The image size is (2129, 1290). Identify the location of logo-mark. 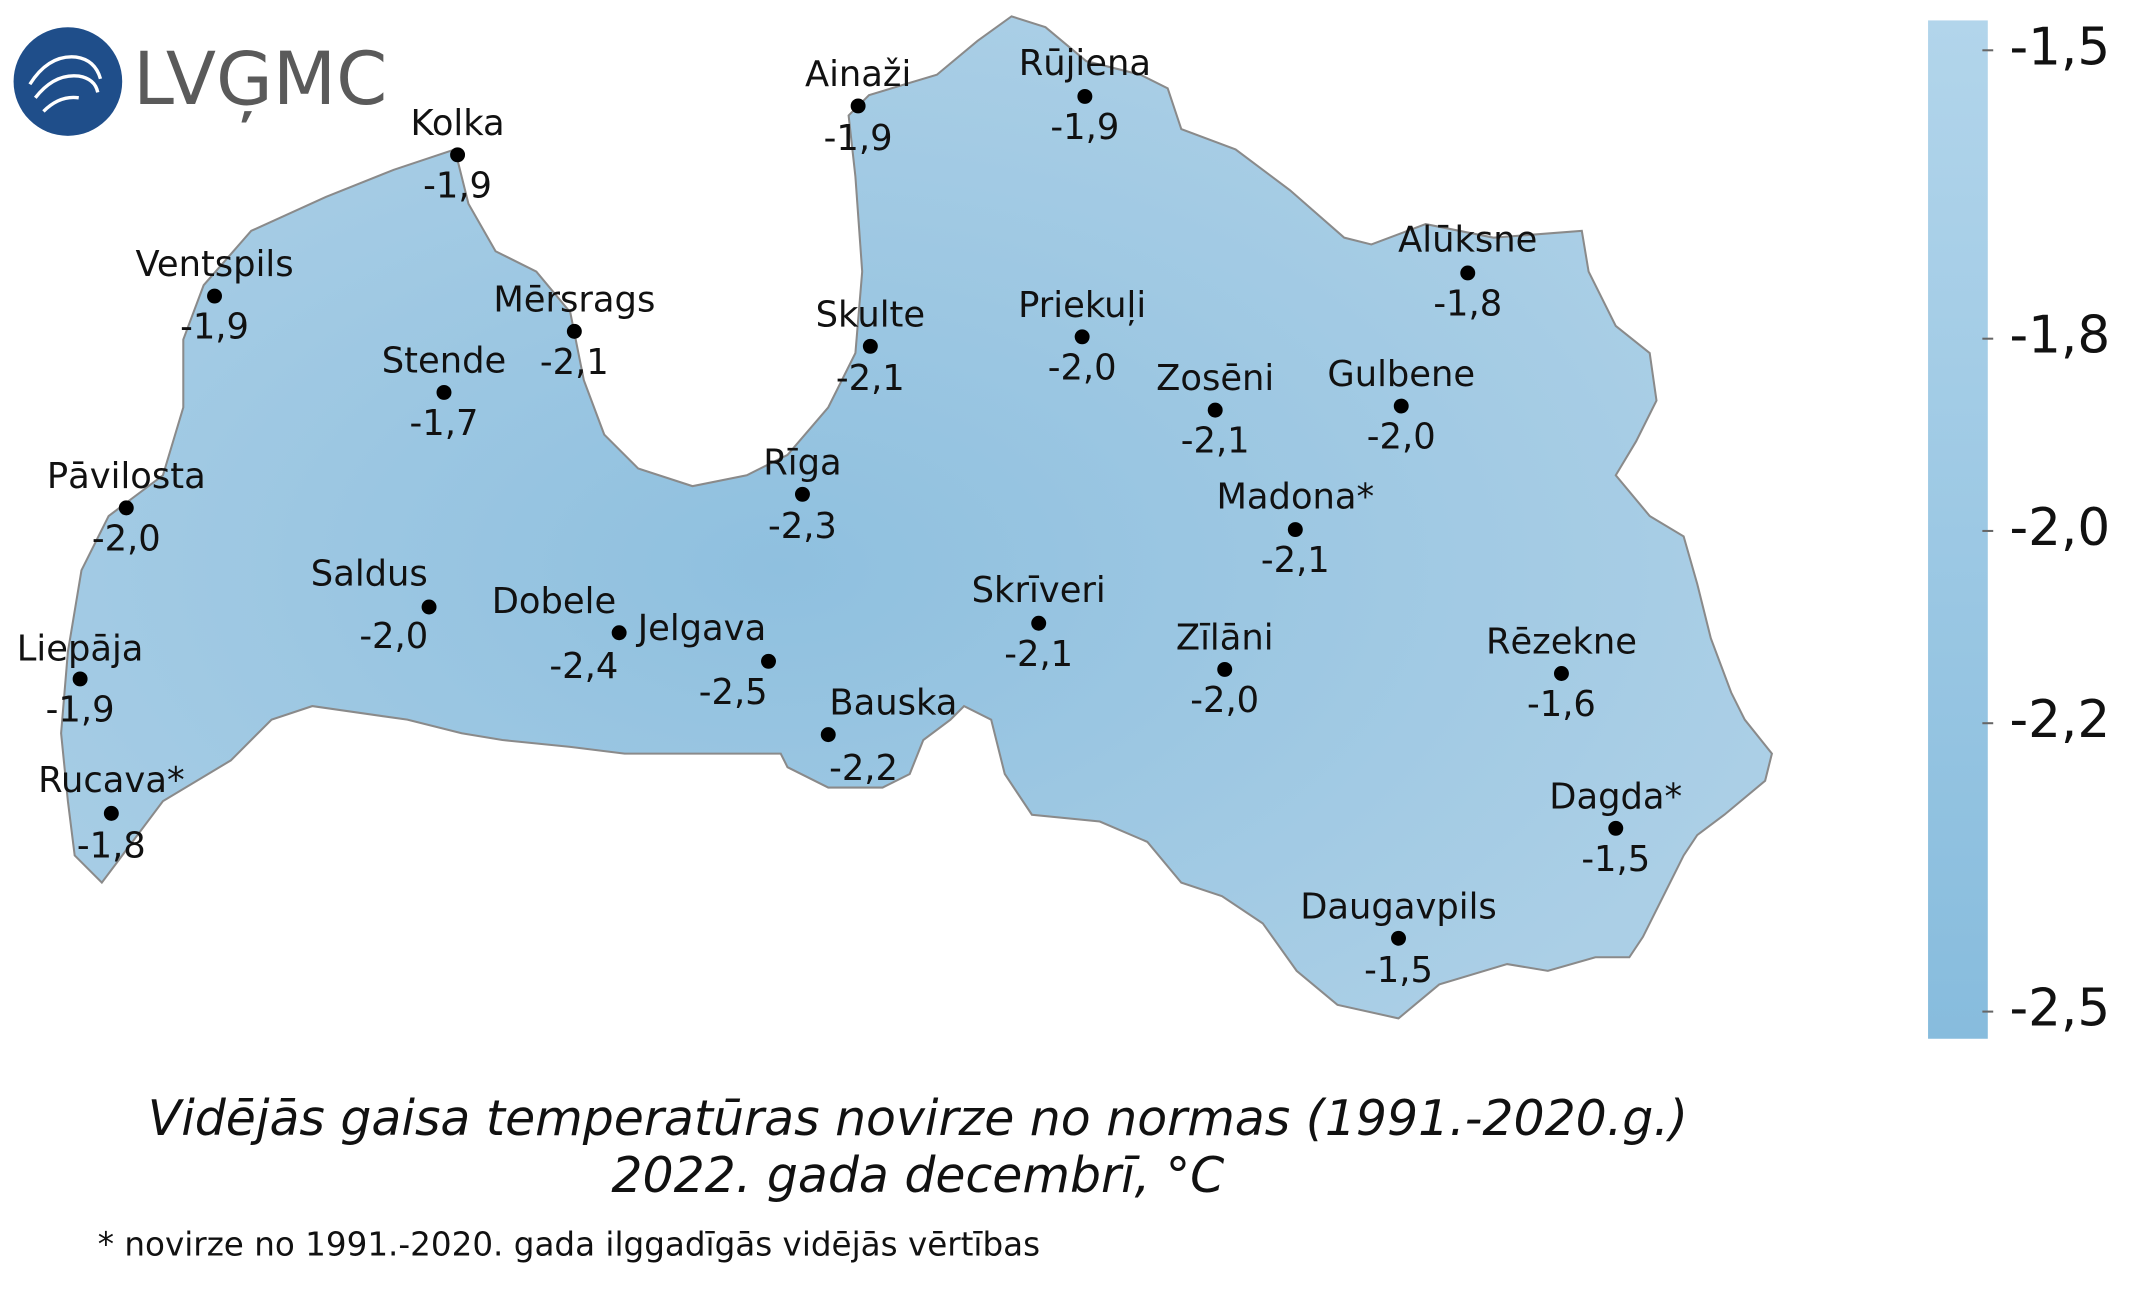
(68, 81).